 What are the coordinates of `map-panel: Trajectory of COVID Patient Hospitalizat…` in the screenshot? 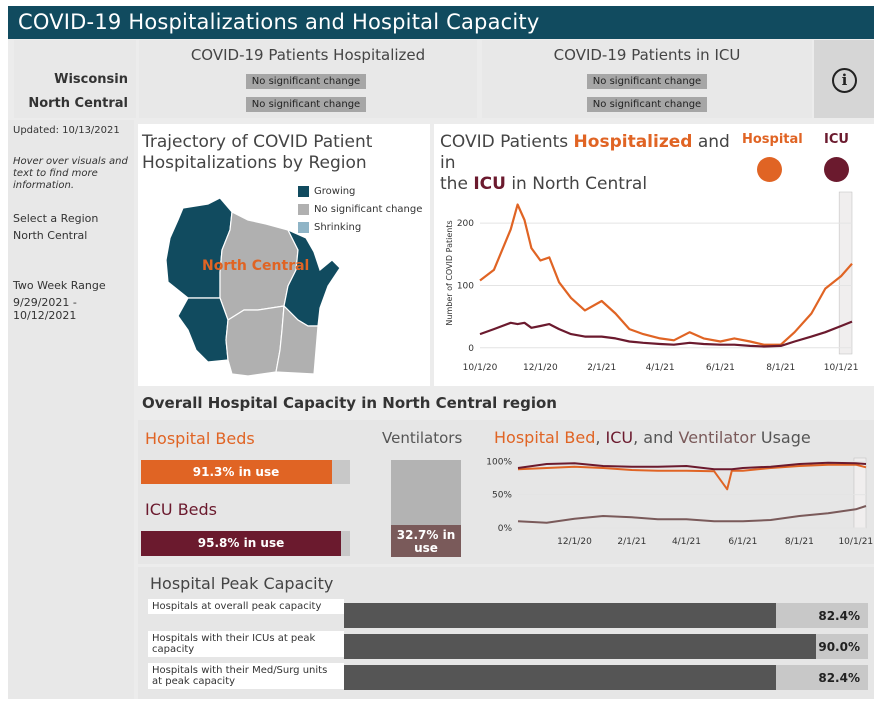 It's located at (284, 255).